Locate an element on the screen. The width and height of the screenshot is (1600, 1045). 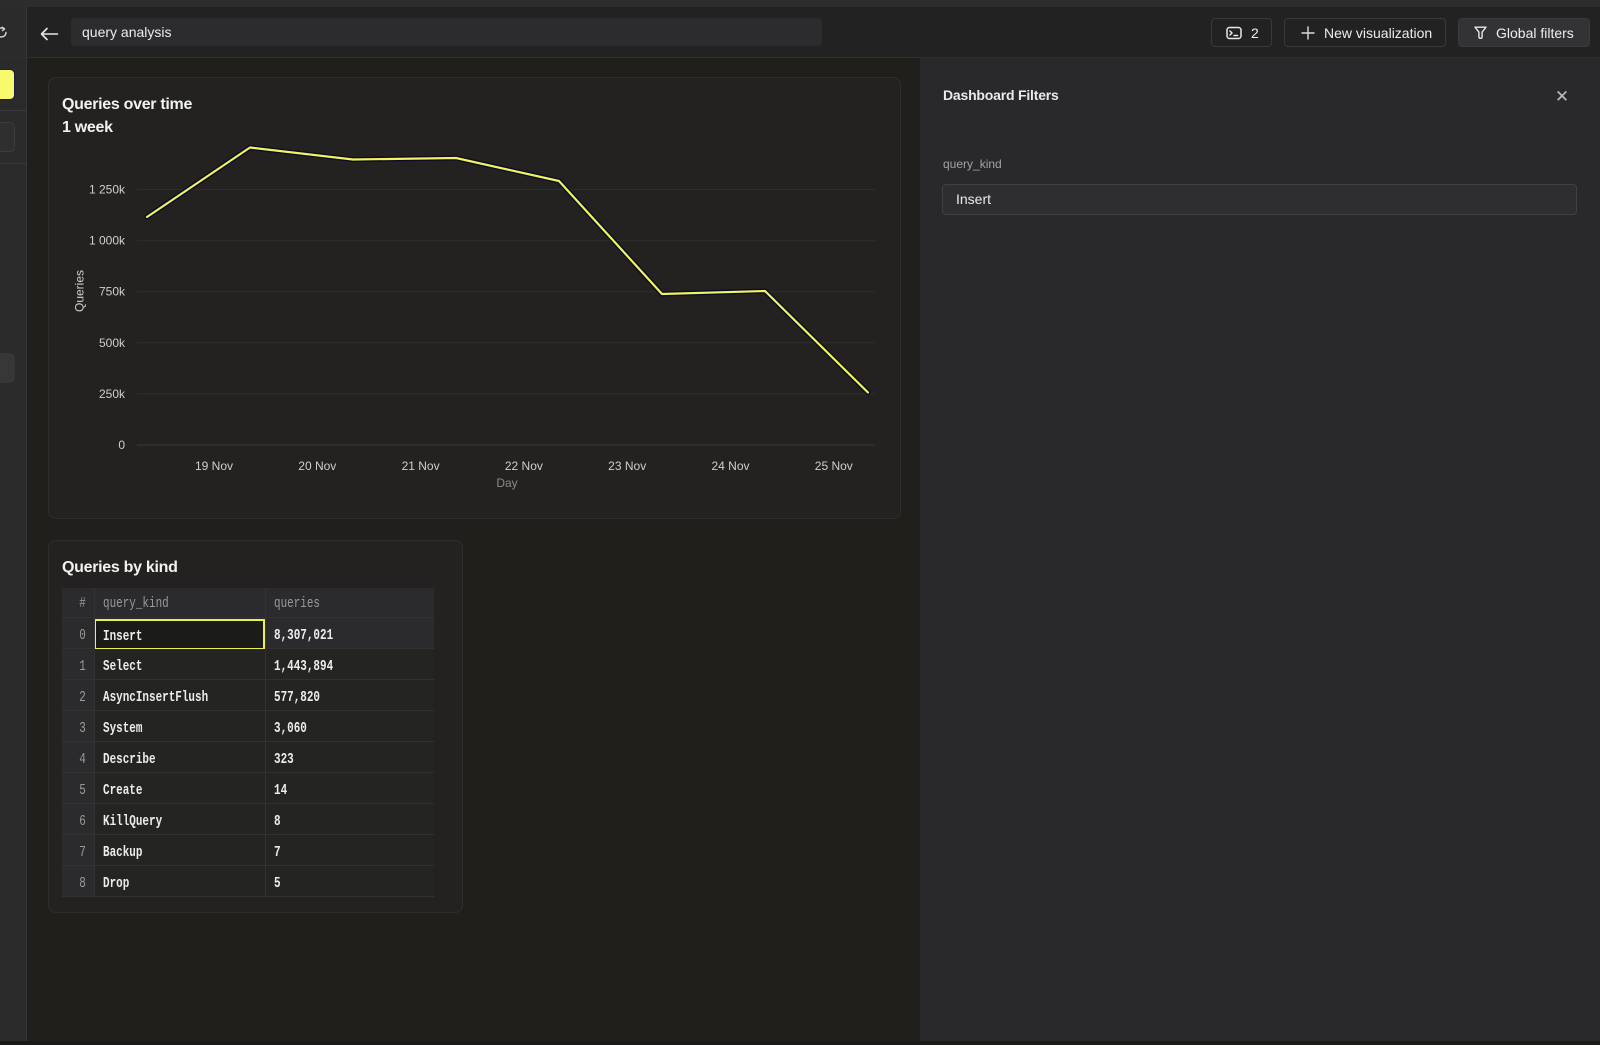
svg-text: 750k is located at coordinates (112, 292).